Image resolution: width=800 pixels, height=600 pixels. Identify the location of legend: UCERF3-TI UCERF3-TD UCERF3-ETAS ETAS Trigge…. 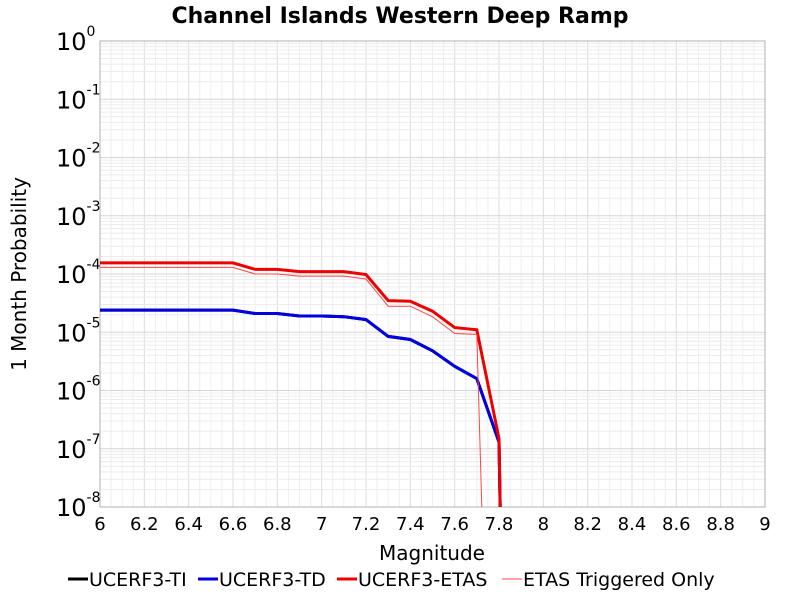
(391, 580).